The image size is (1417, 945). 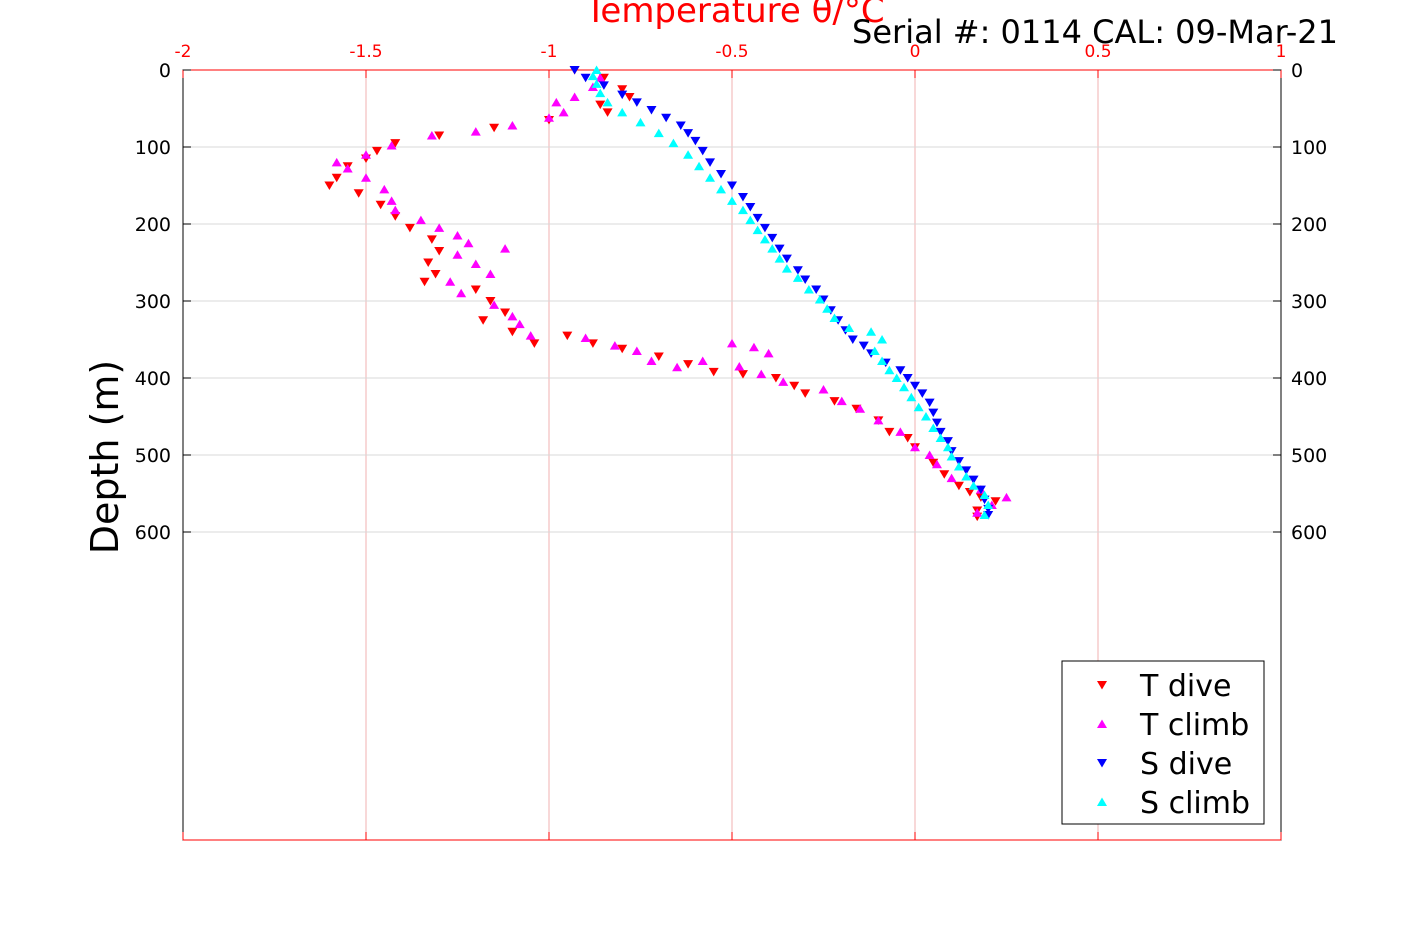 I want to click on y-tick-label-left: 200, so click(x=153, y=225).